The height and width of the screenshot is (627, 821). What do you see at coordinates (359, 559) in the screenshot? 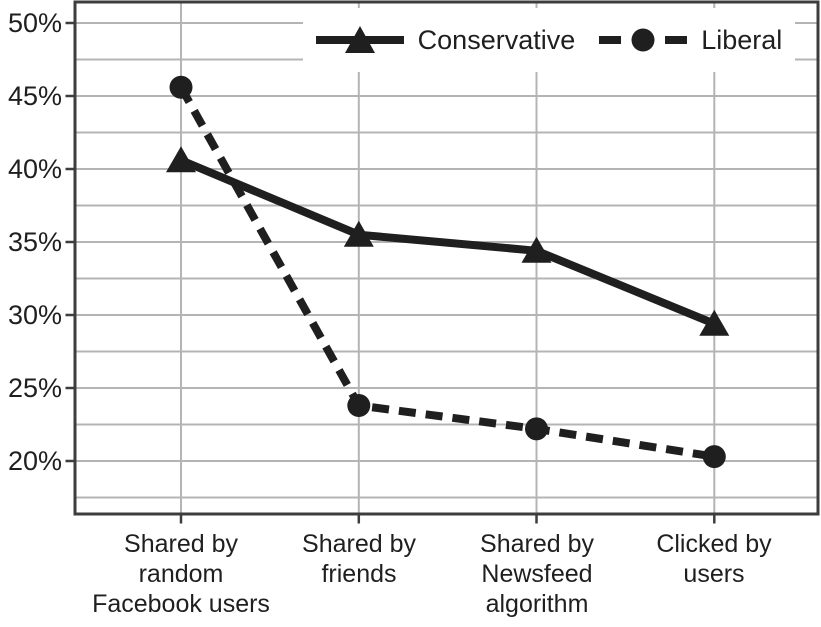
I see `x-category-label: Shared by friends` at bounding box center [359, 559].